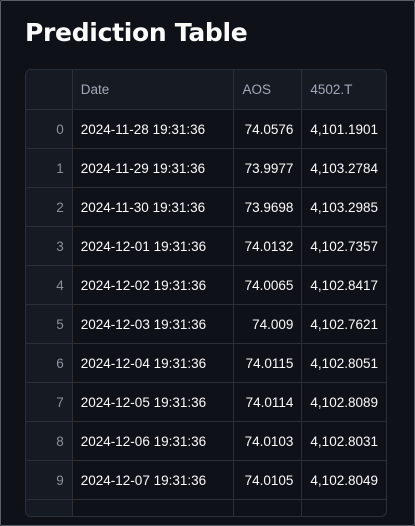 The image size is (415, 526). I want to click on aos-cell: 74.0065, so click(268, 285).